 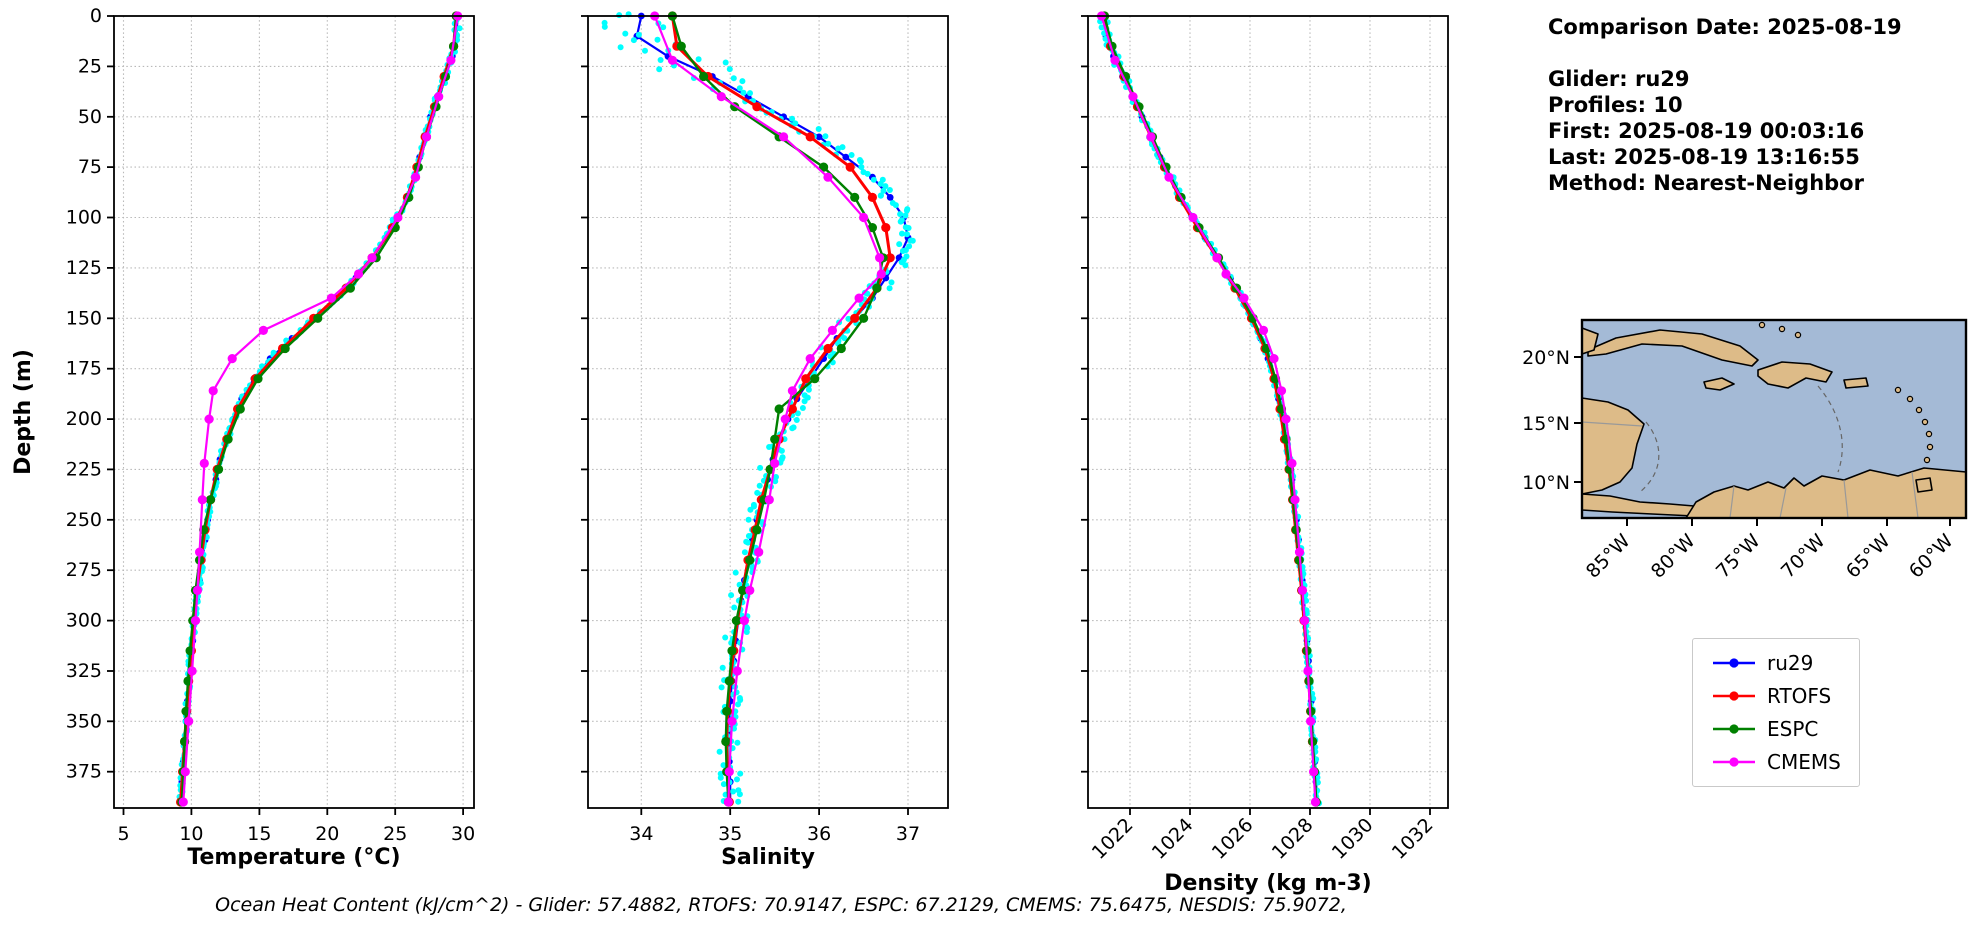 What do you see at coordinates (84, 369) in the screenshot?
I see `svg-text: 175` at bounding box center [84, 369].